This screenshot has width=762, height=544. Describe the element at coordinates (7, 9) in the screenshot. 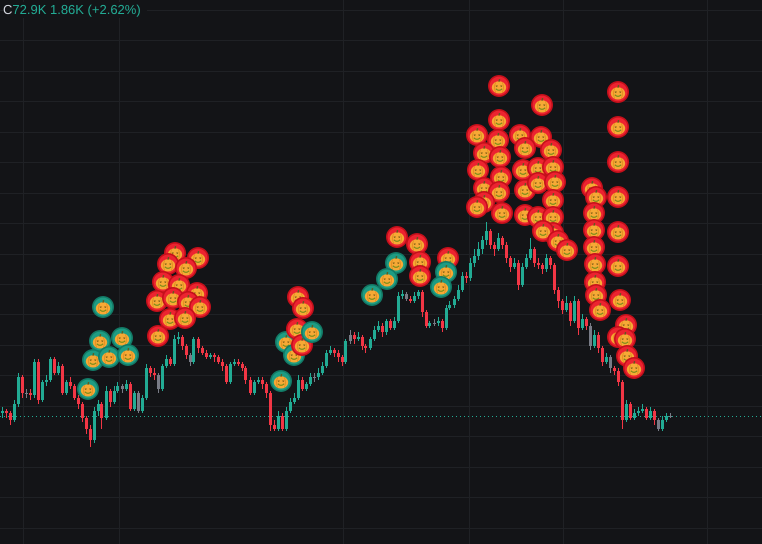

I see `text: C` at that location.